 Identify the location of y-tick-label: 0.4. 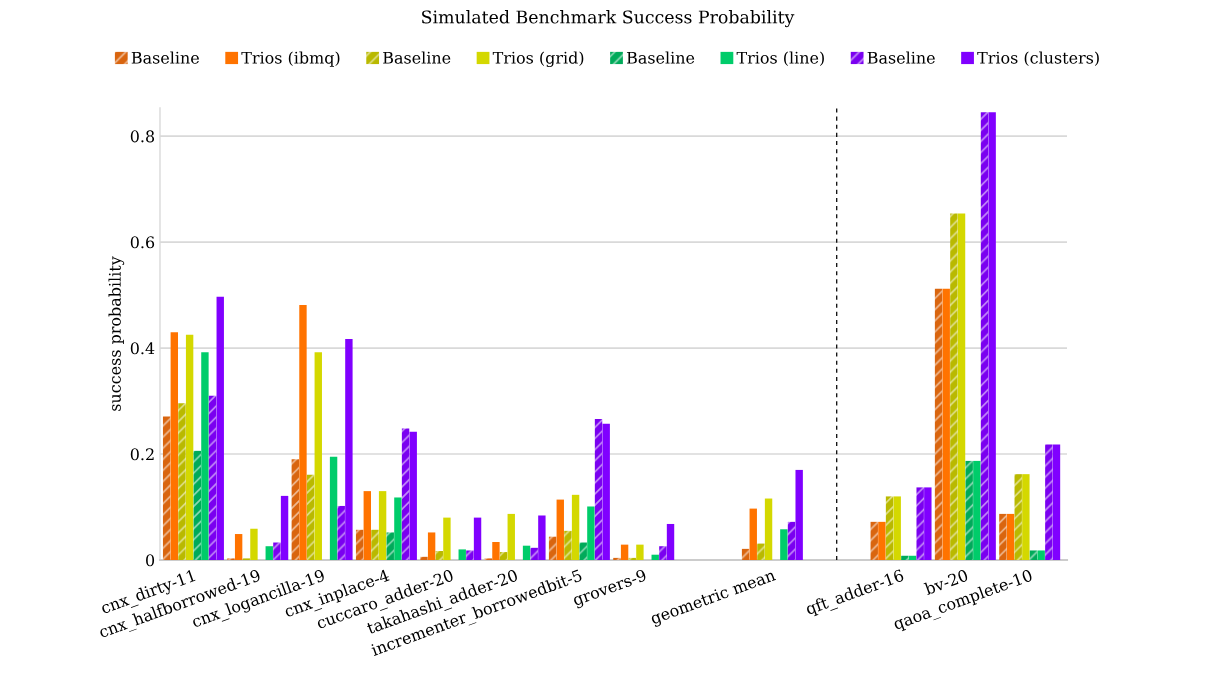
(142, 348).